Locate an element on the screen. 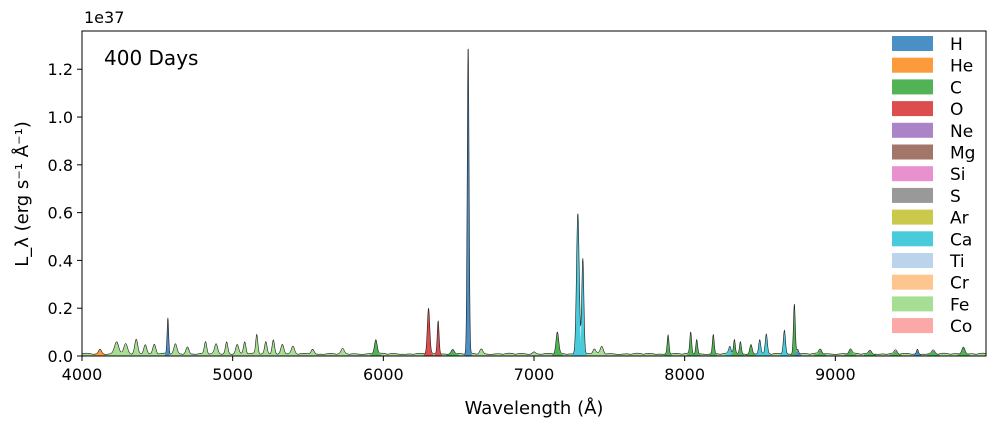 The width and height of the screenshot is (996, 428). y-tick-label: 0.4 is located at coordinates (60, 260).